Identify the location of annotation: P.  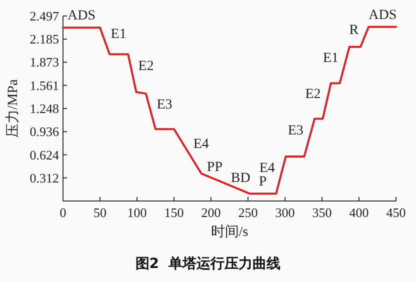
(262, 182).